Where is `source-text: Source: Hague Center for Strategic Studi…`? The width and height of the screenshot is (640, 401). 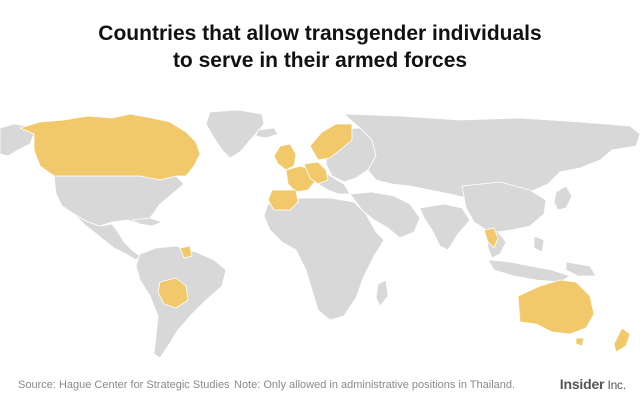 source-text: Source: Hague Center for Strategic Studi… is located at coordinates (124, 385).